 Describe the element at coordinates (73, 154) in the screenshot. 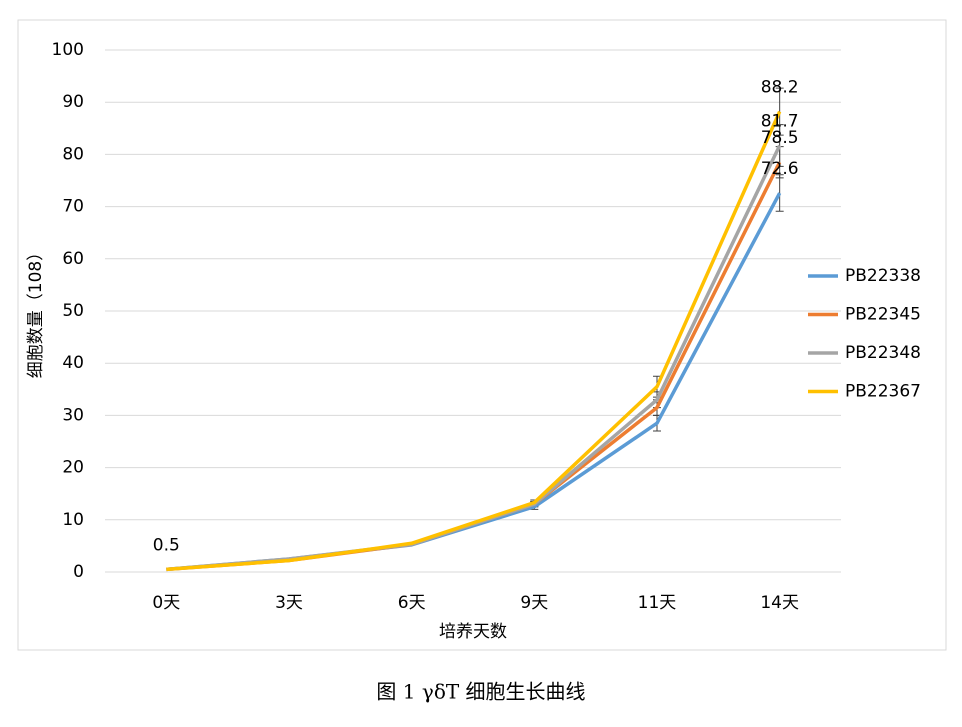

I see `y-tick-label: 80` at that location.